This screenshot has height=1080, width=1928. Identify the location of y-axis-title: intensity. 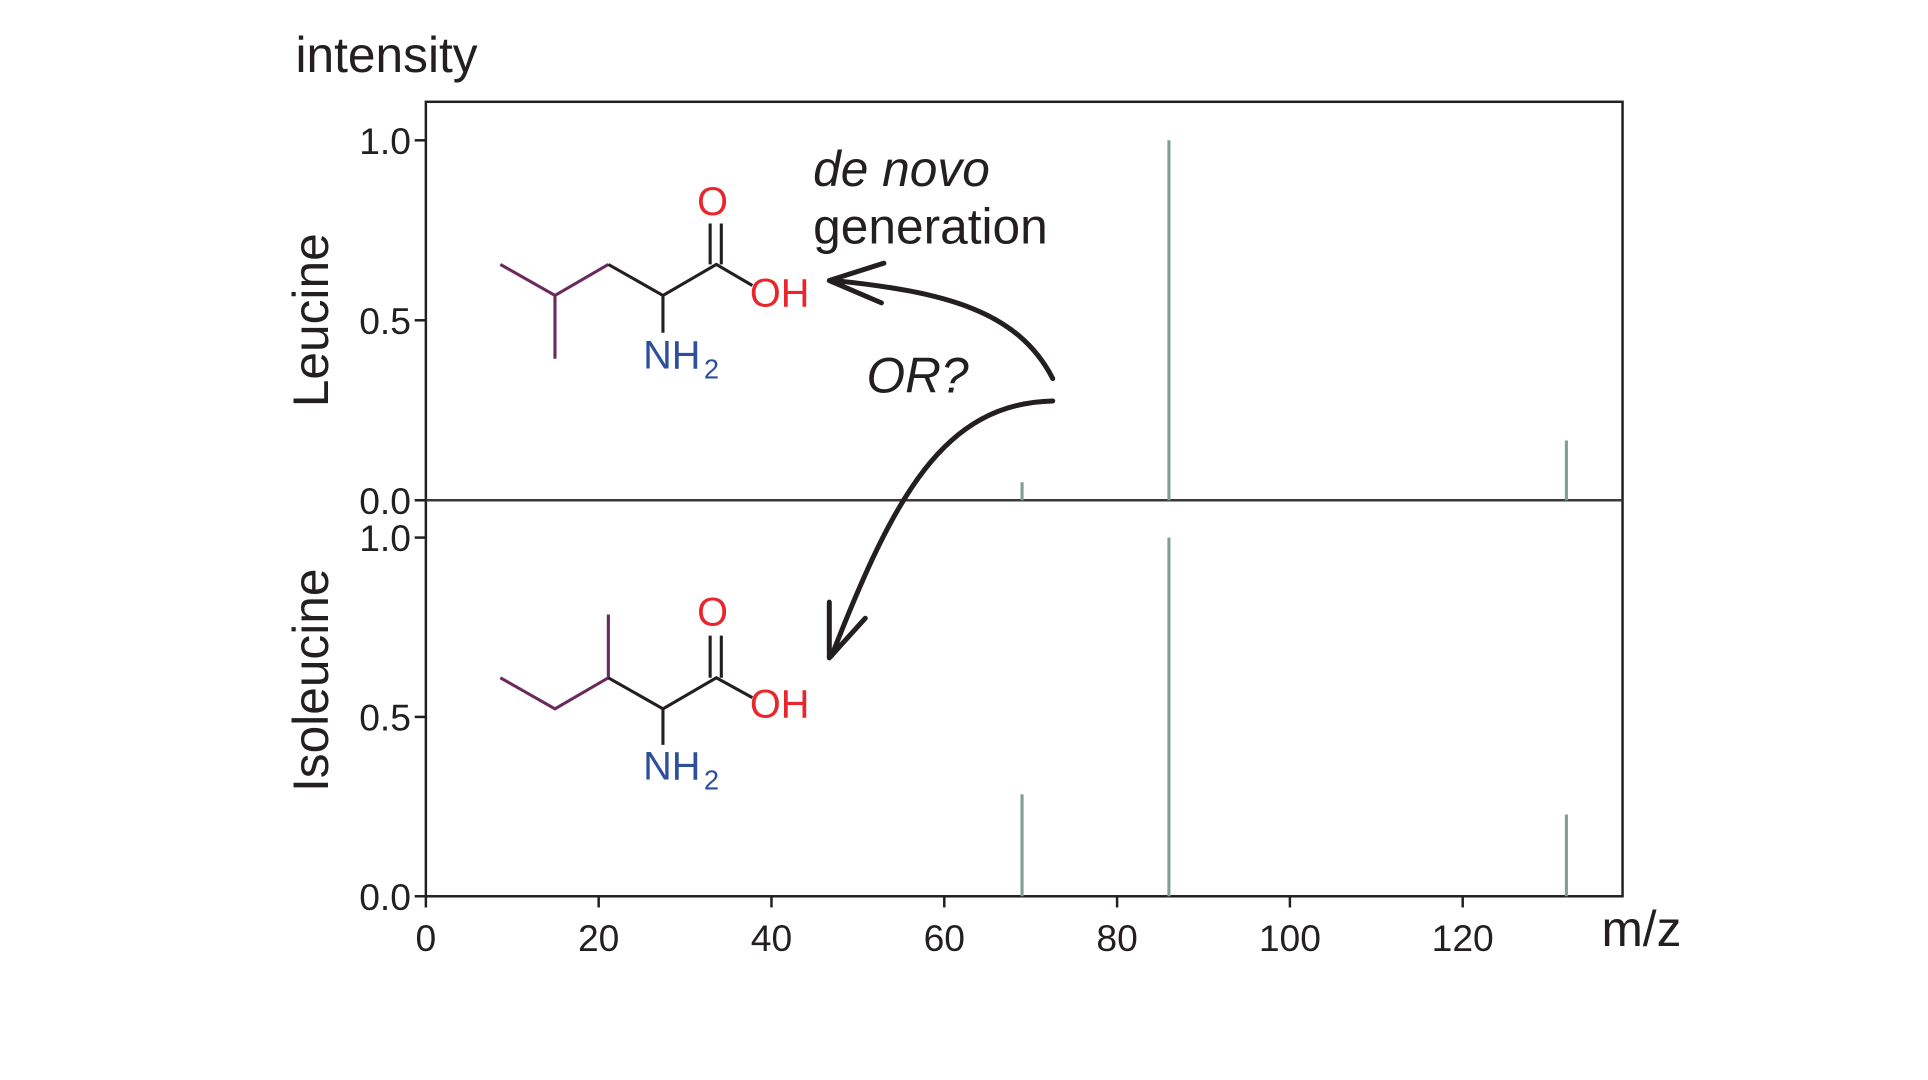
(387, 55).